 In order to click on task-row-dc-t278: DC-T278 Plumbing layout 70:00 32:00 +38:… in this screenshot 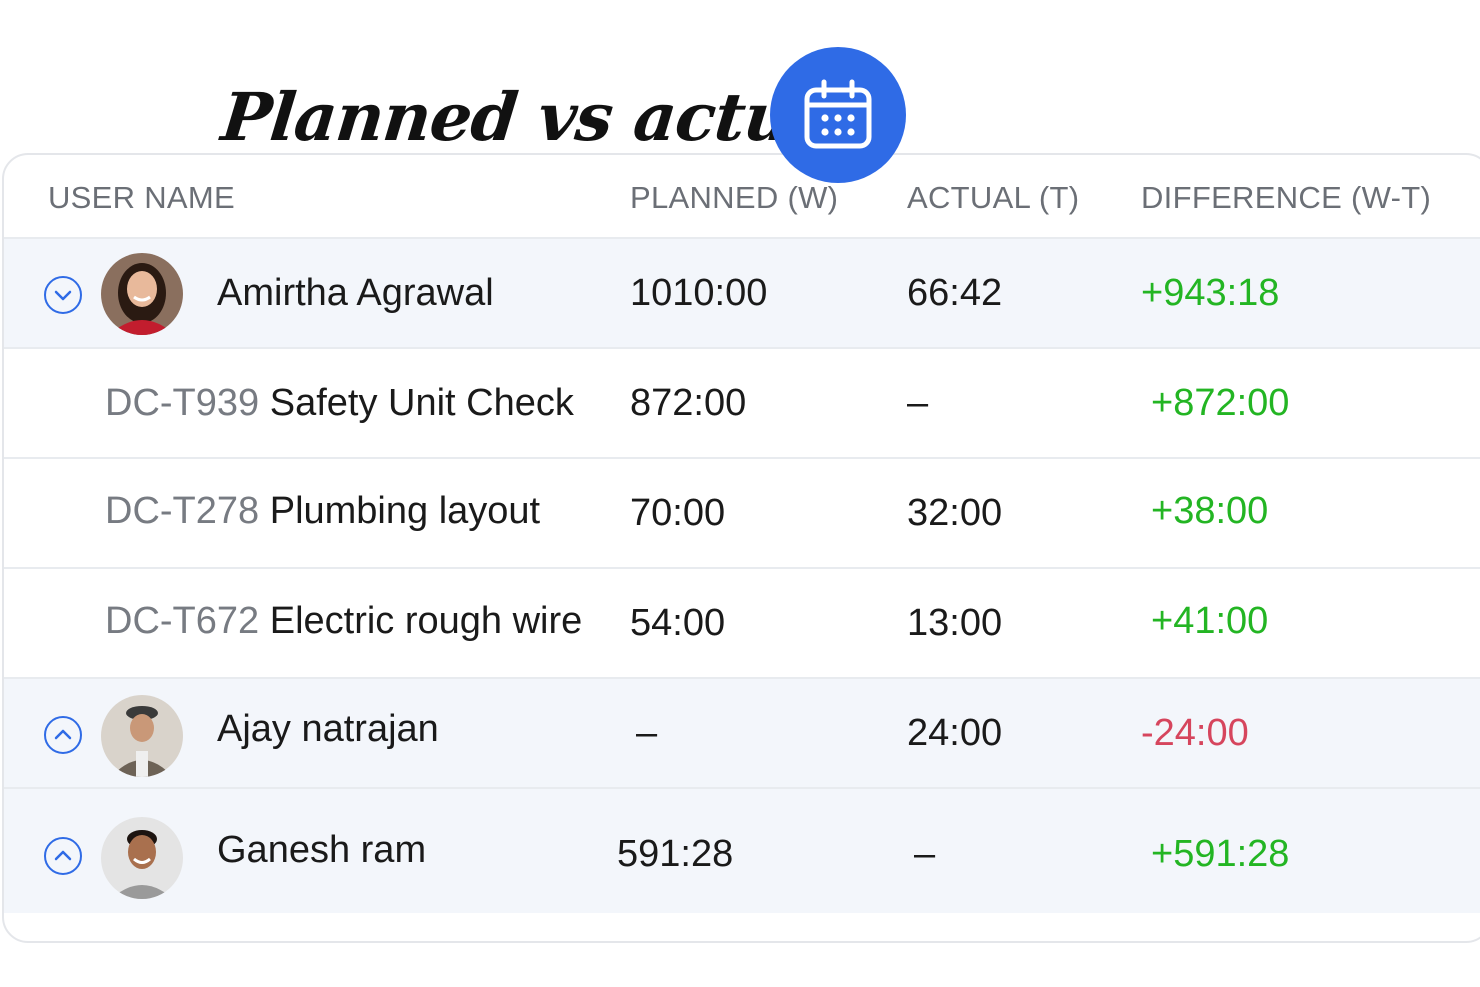, I will do `click(742, 514)`.